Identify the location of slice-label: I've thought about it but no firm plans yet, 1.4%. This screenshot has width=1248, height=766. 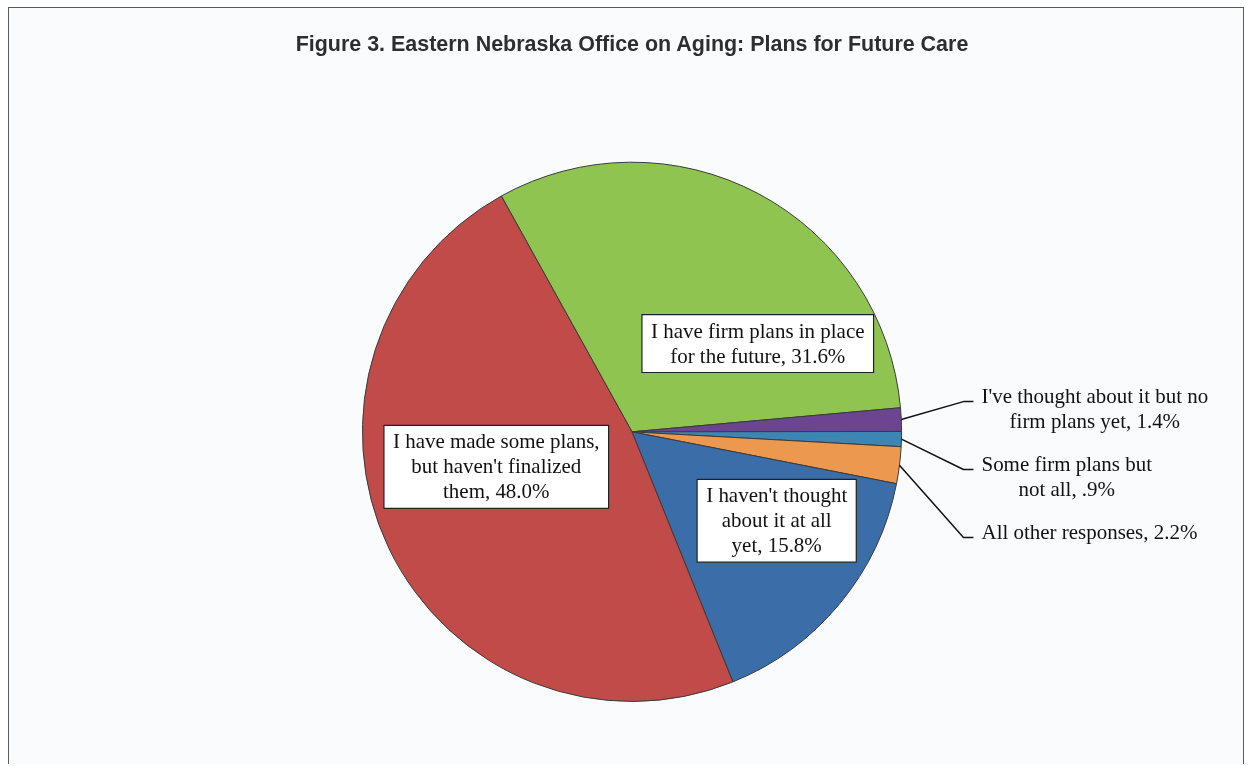
(1095, 409).